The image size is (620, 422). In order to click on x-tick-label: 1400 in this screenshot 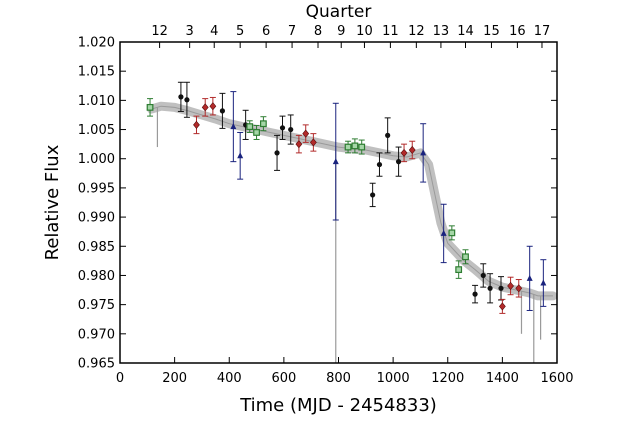, I will do `click(502, 378)`.